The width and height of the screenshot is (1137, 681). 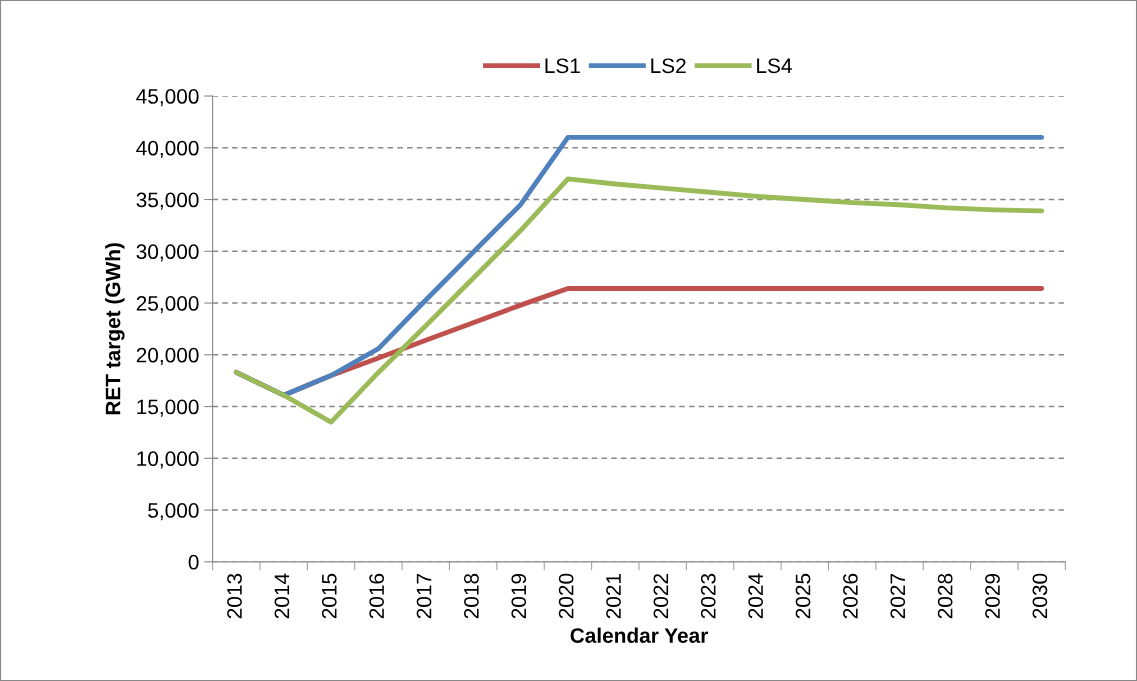 What do you see at coordinates (774, 66) in the screenshot?
I see `legend-label: LS4` at bounding box center [774, 66].